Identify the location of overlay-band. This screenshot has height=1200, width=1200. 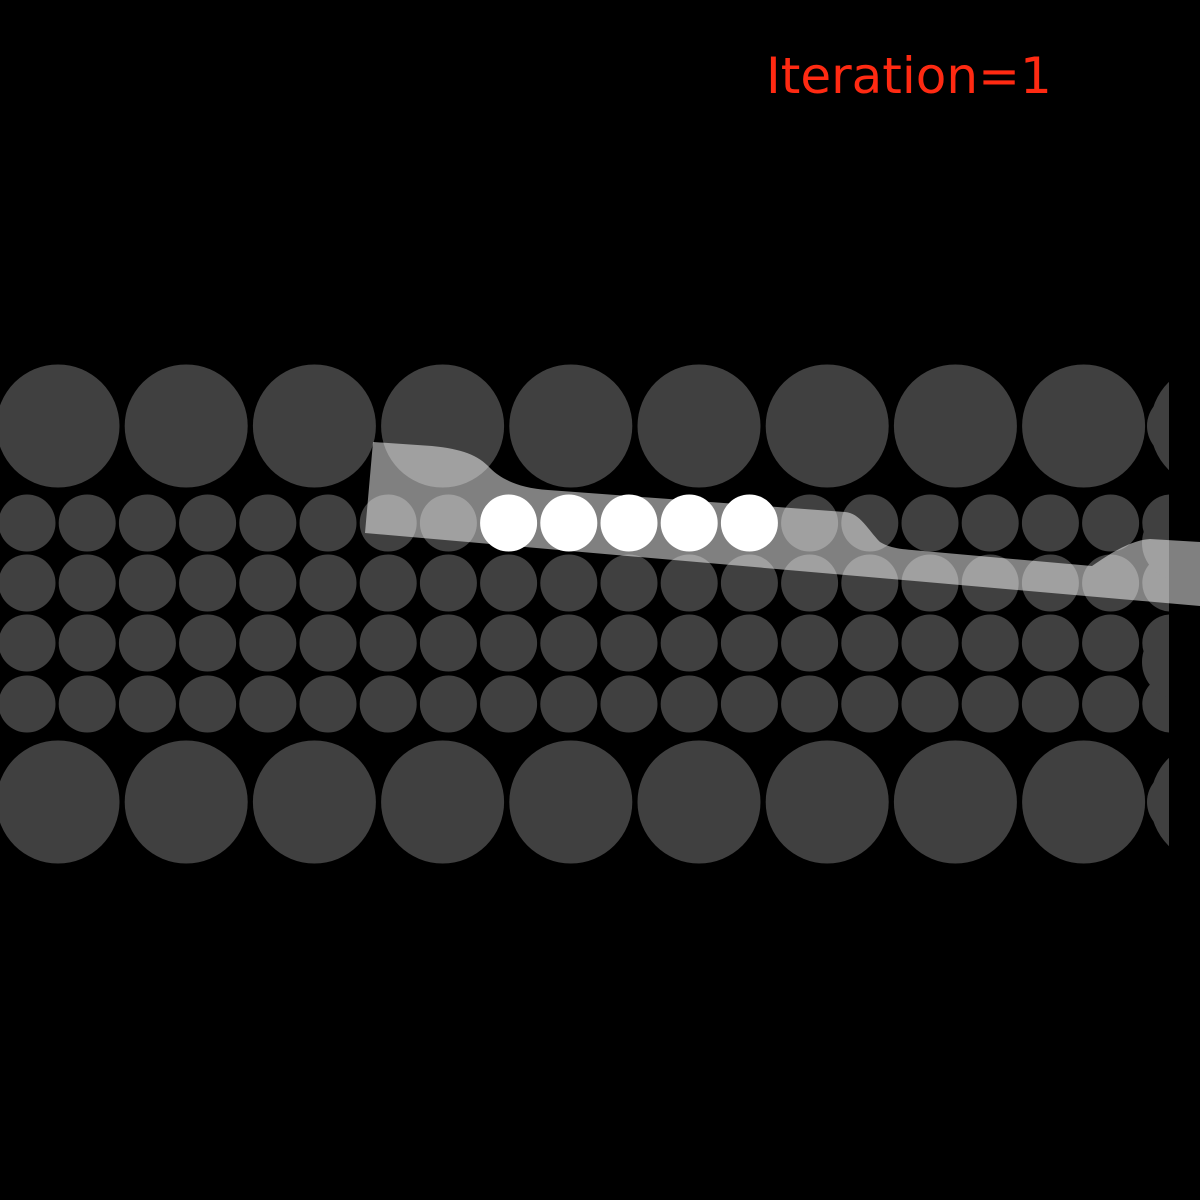
(782, 524).